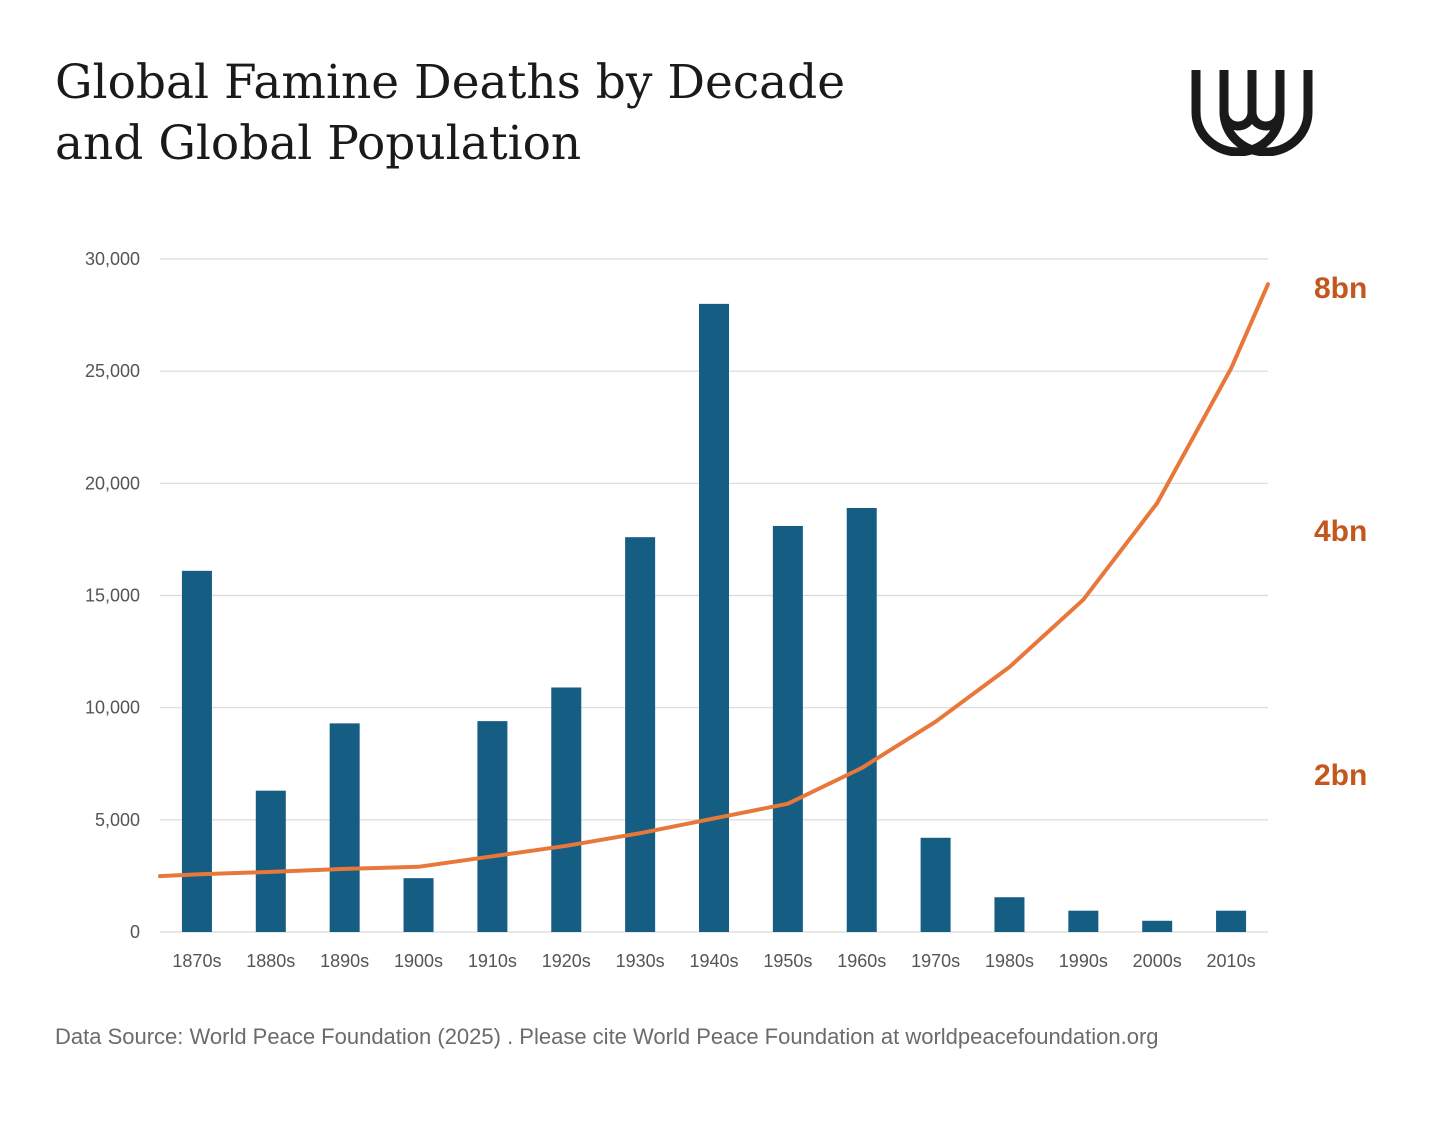 The width and height of the screenshot is (1456, 1144). I want to click on bar-2000s, so click(1157, 926).